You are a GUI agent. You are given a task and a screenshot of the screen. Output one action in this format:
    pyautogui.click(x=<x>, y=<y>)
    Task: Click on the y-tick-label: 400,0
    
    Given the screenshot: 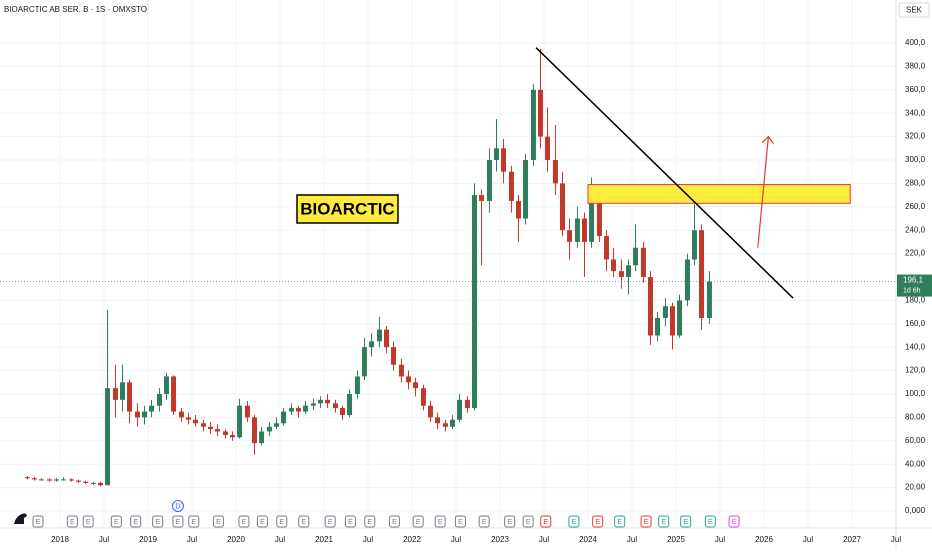 What is the action you would take?
    pyautogui.click(x=915, y=42)
    